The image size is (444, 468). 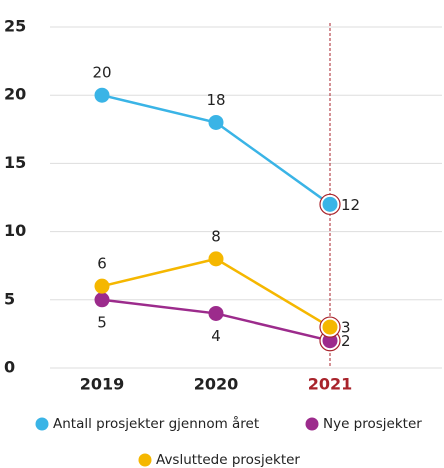 What do you see at coordinates (15, 162) in the screenshot?
I see `y-tick-label: 15` at bounding box center [15, 162].